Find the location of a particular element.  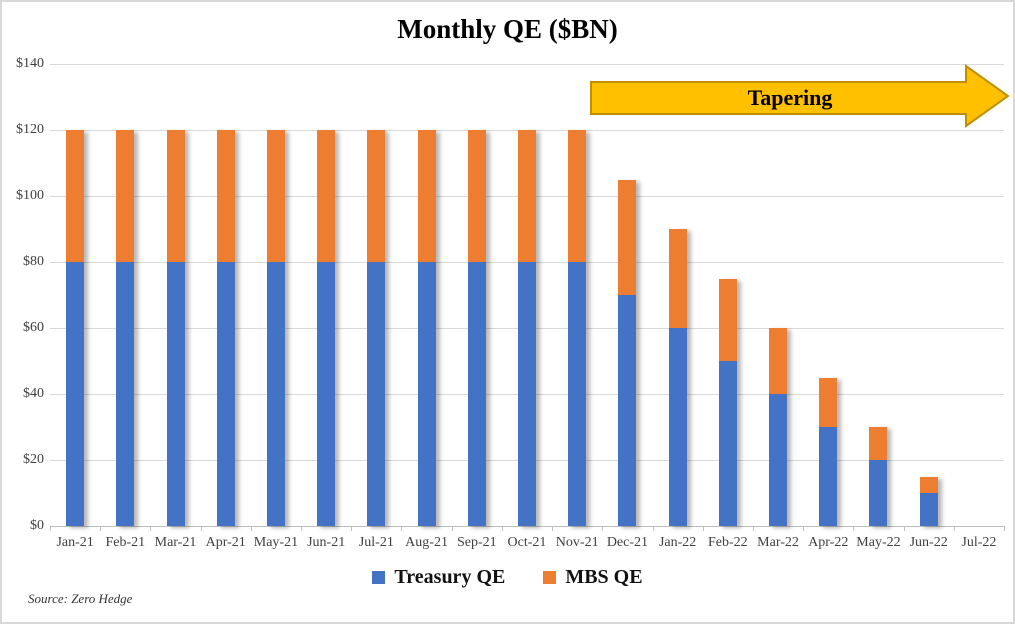

x-axis-tick-label: Jun-21 is located at coordinates (326, 542).